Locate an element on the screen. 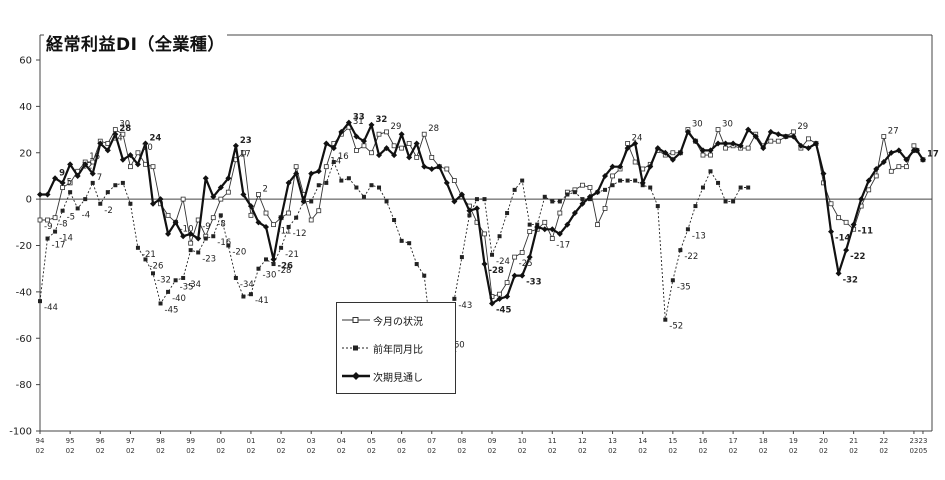 This screenshot has height=480, width=945. data-label: -17 is located at coordinates (563, 246).